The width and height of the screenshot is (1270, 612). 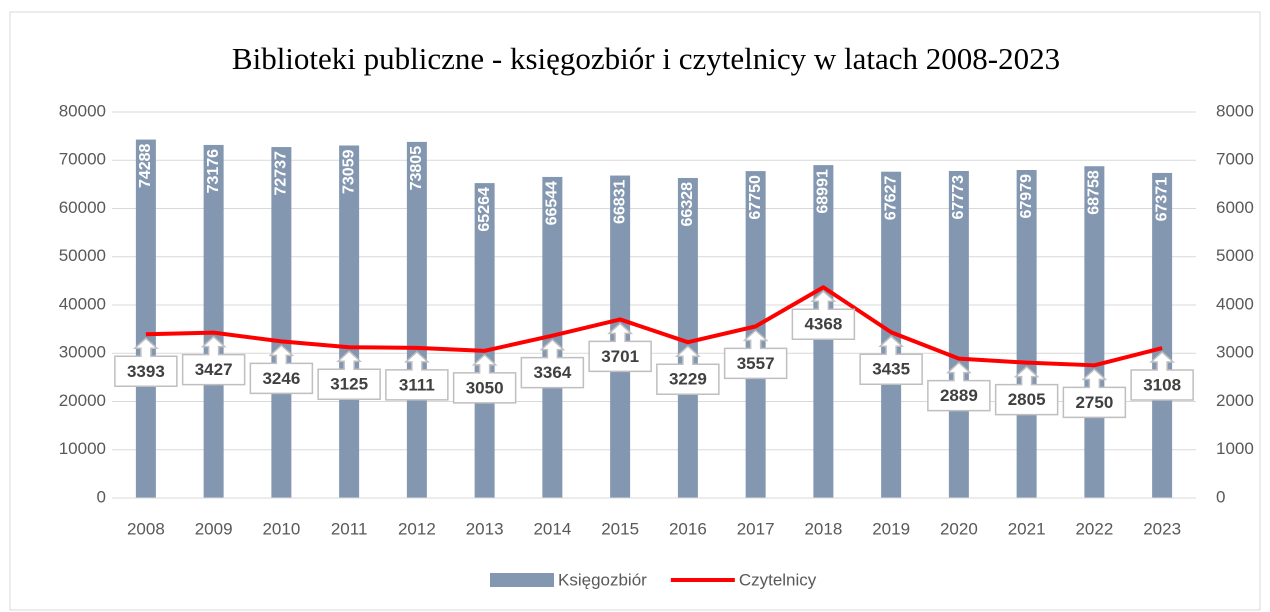 What do you see at coordinates (552, 372) in the screenshot?
I see `line-label: 3364` at bounding box center [552, 372].